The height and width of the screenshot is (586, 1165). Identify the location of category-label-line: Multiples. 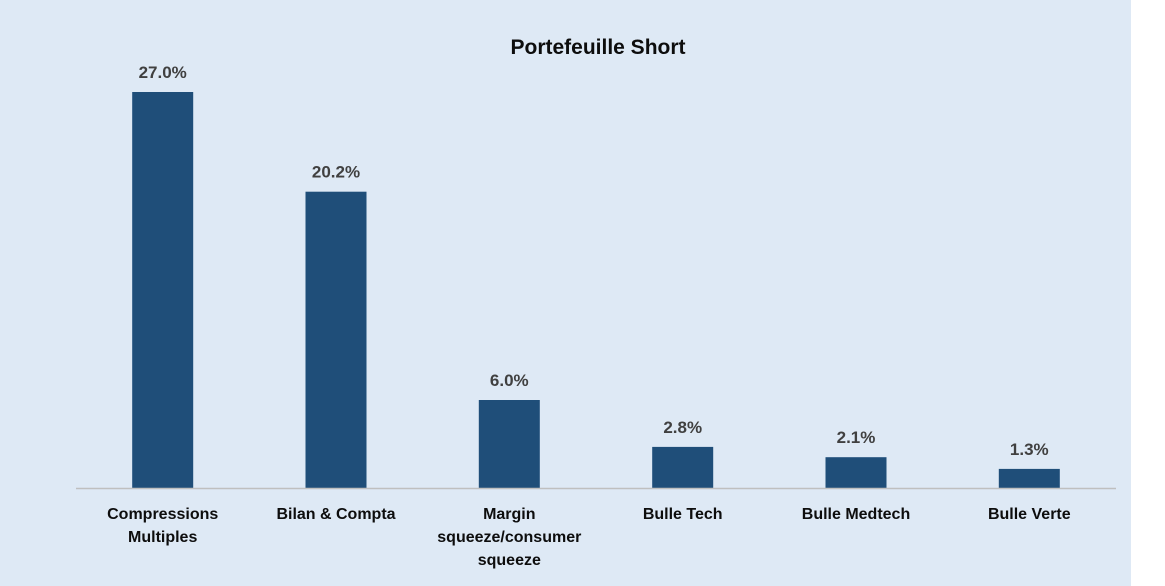
(162, 537).